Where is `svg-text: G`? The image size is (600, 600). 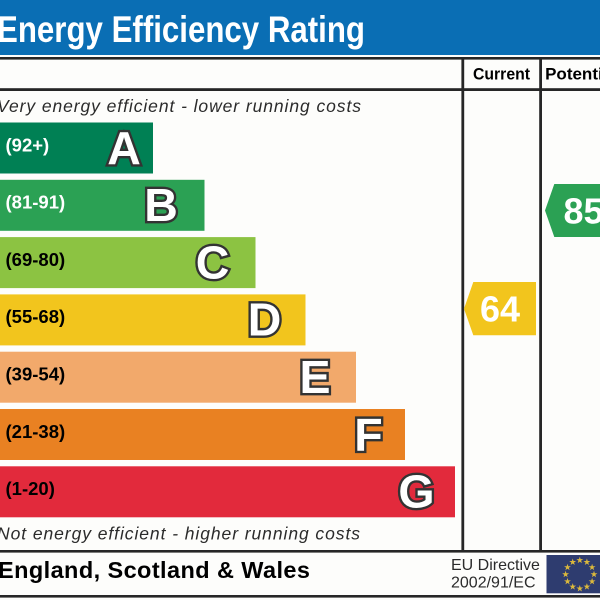
svg-text: G is located at coordinates (416, 492).